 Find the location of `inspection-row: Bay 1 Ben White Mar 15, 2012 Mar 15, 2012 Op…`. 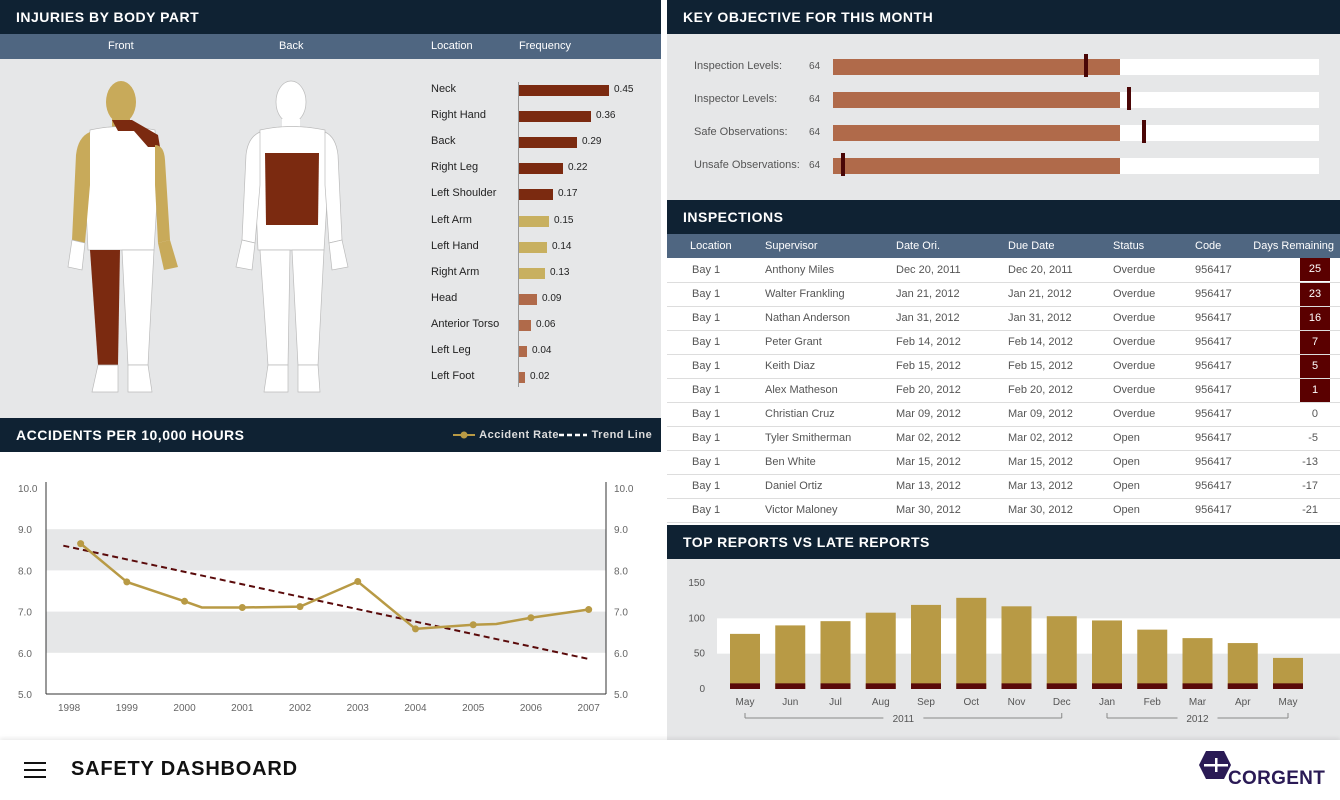

inspection-row: Bay 1 Ben White Mar 15, 2012 Mar 15, 2012 Op… is located at coordinates (1003, 462).